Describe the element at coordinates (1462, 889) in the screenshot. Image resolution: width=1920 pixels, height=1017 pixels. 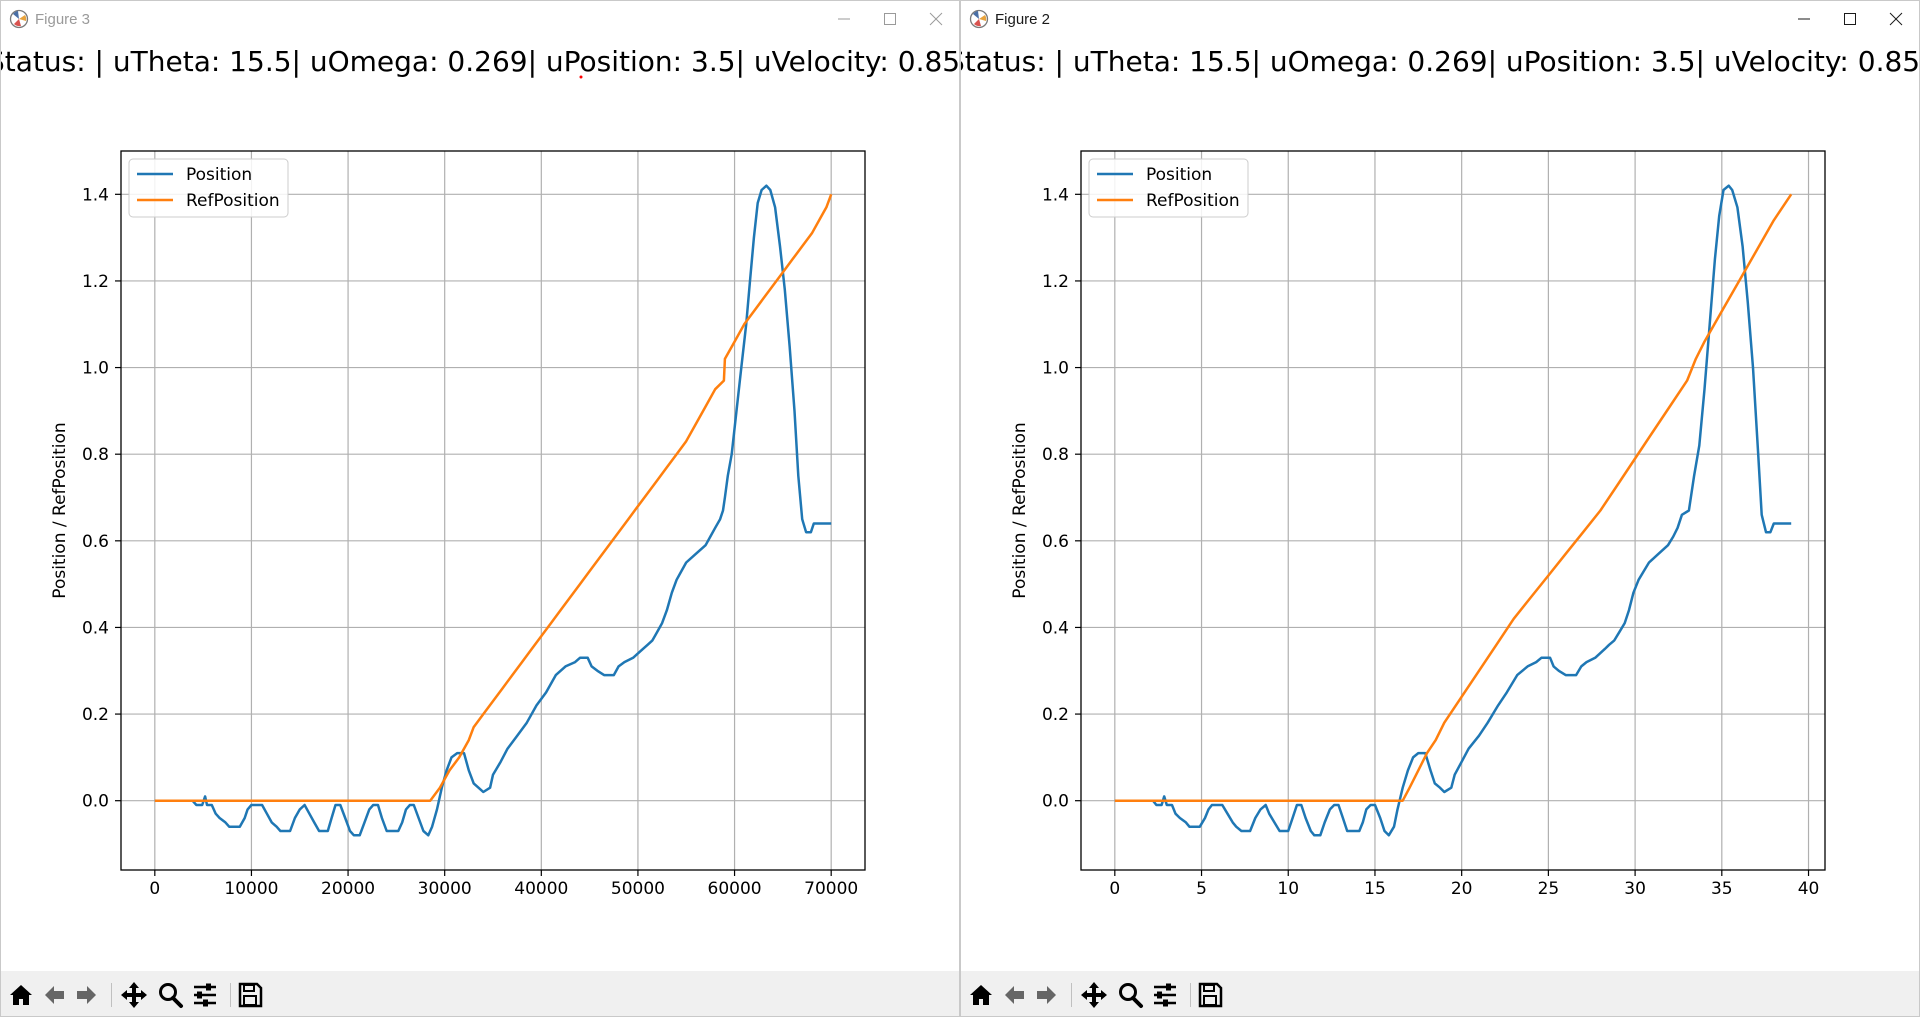
I see `x-tick-label: 20` at that location.